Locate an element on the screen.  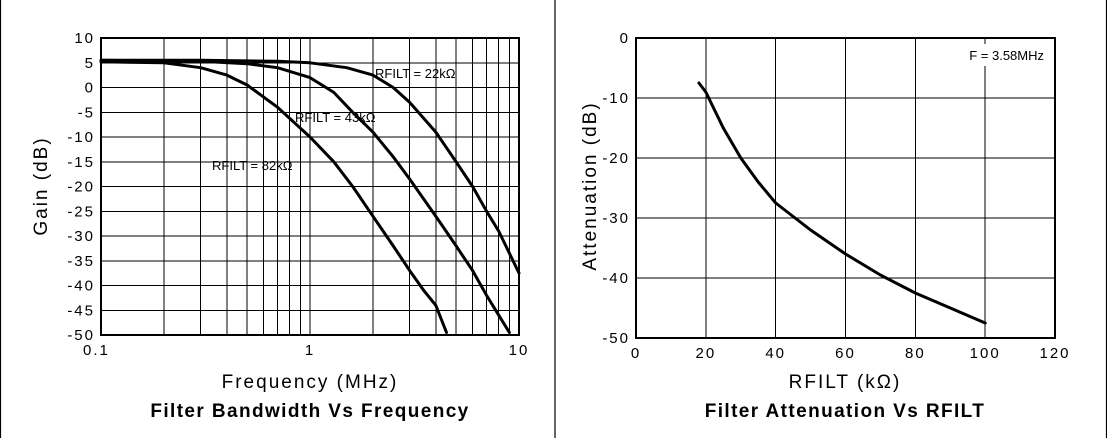
attenuation-x-axis-label: RFILT (kΩ) is located at coordinates (845, 382).